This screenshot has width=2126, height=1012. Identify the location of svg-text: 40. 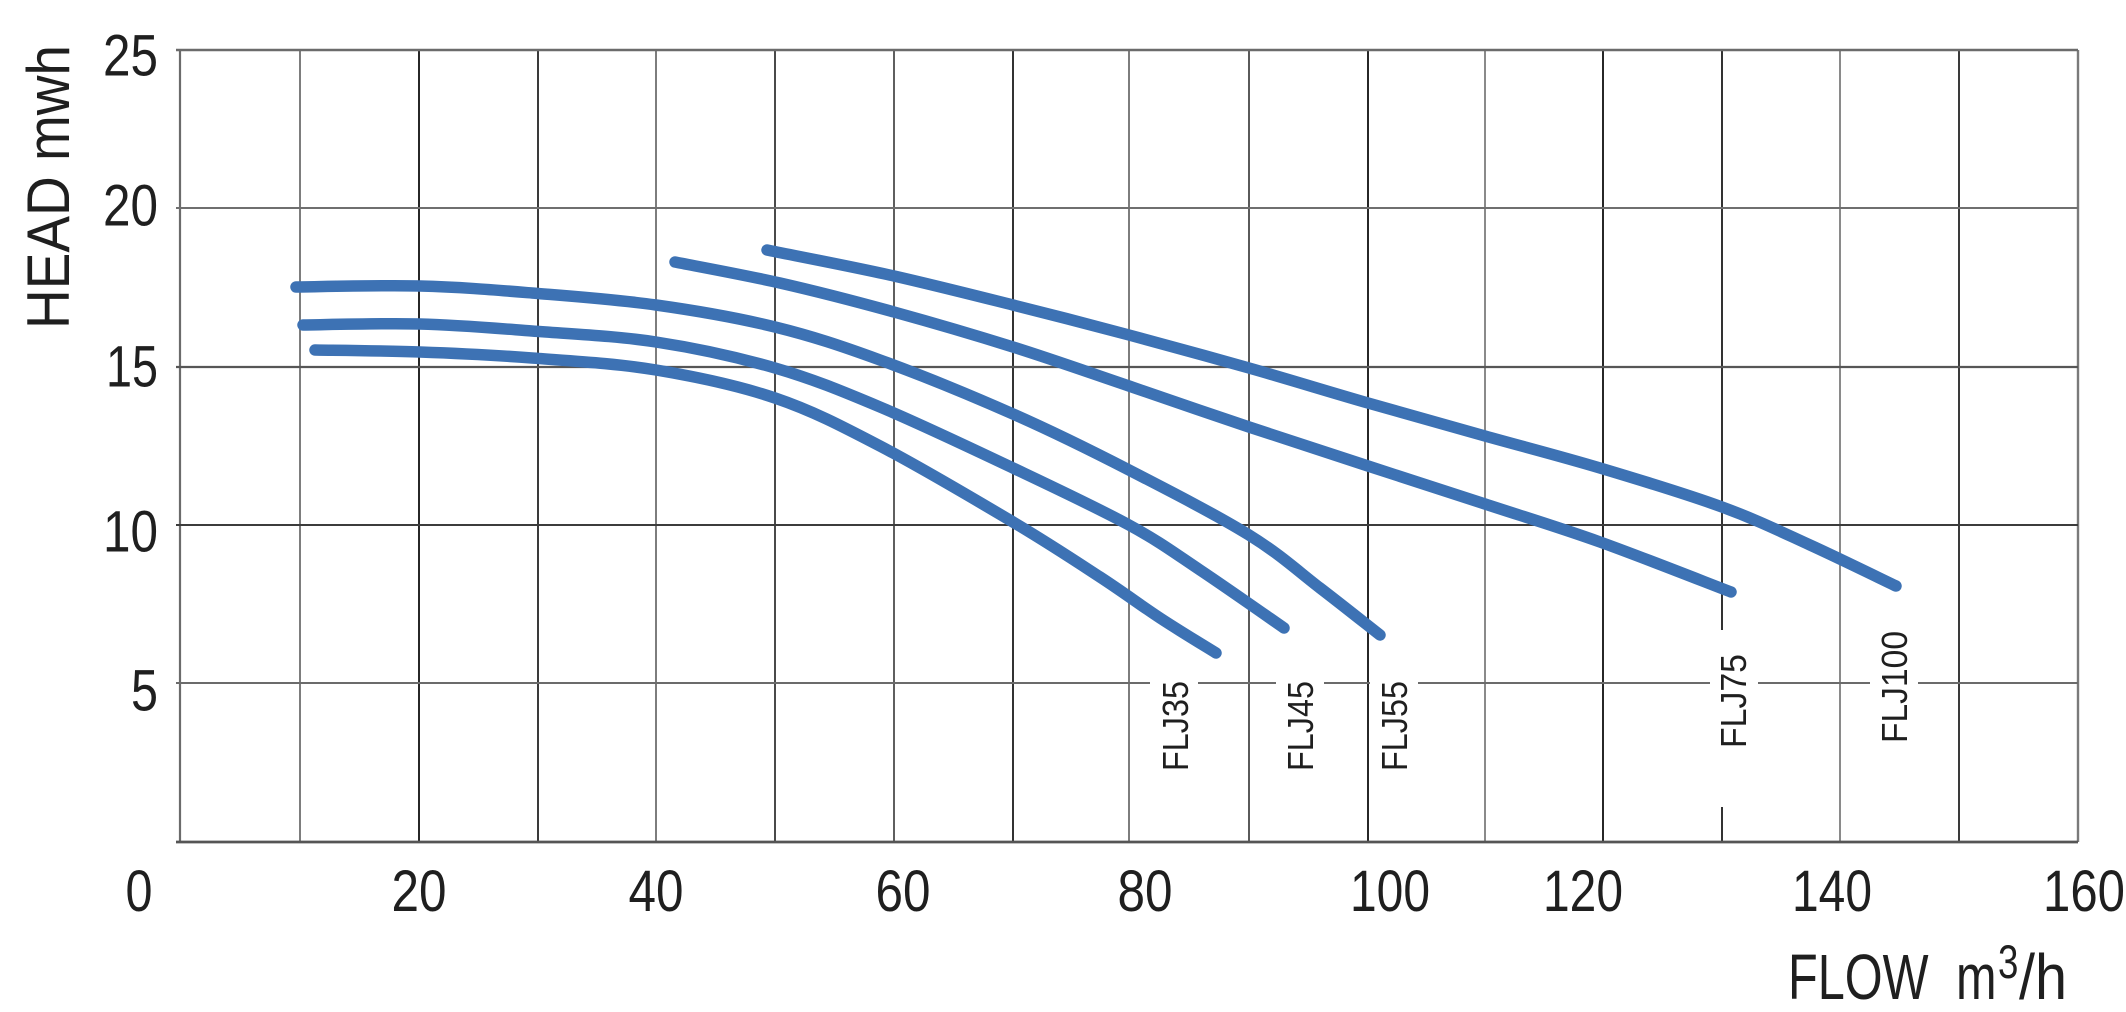
(656, 891).